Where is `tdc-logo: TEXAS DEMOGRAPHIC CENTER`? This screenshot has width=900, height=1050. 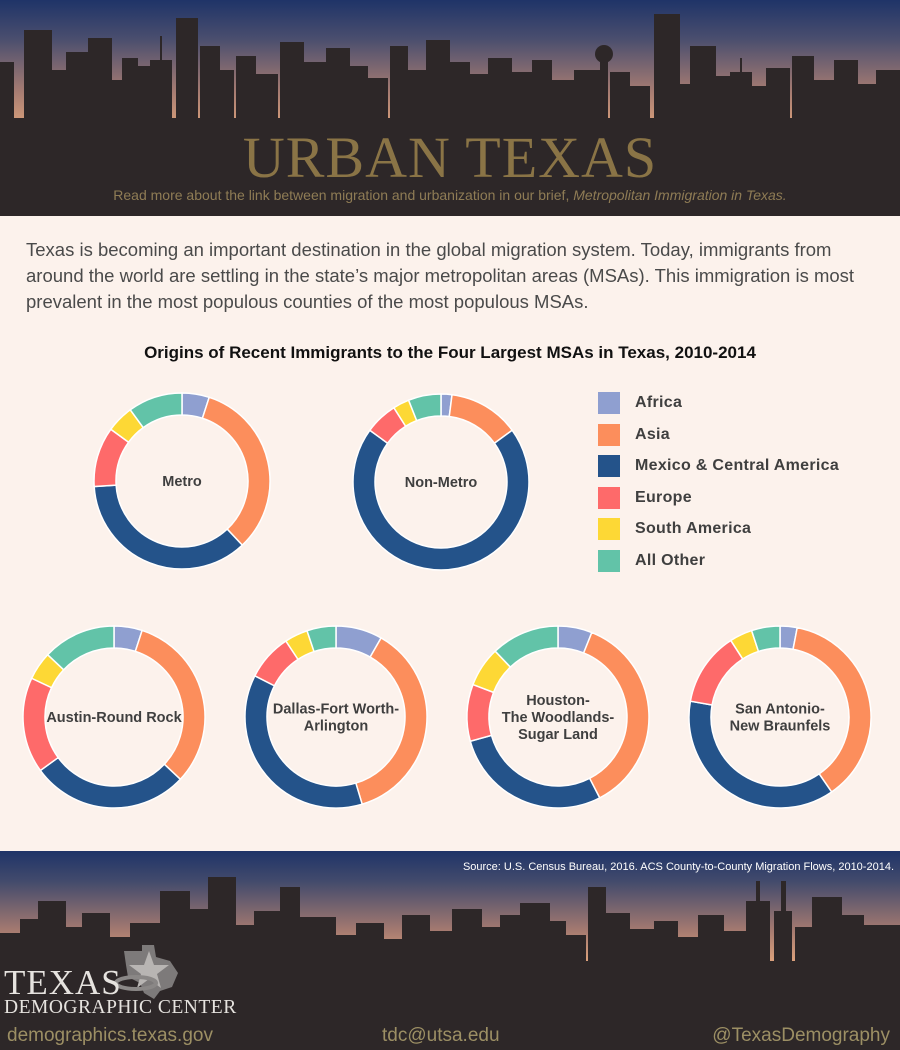 tdc-logo: TEXAS DEMOGRAPHIC CENTER is located at coordinates (124, 983).